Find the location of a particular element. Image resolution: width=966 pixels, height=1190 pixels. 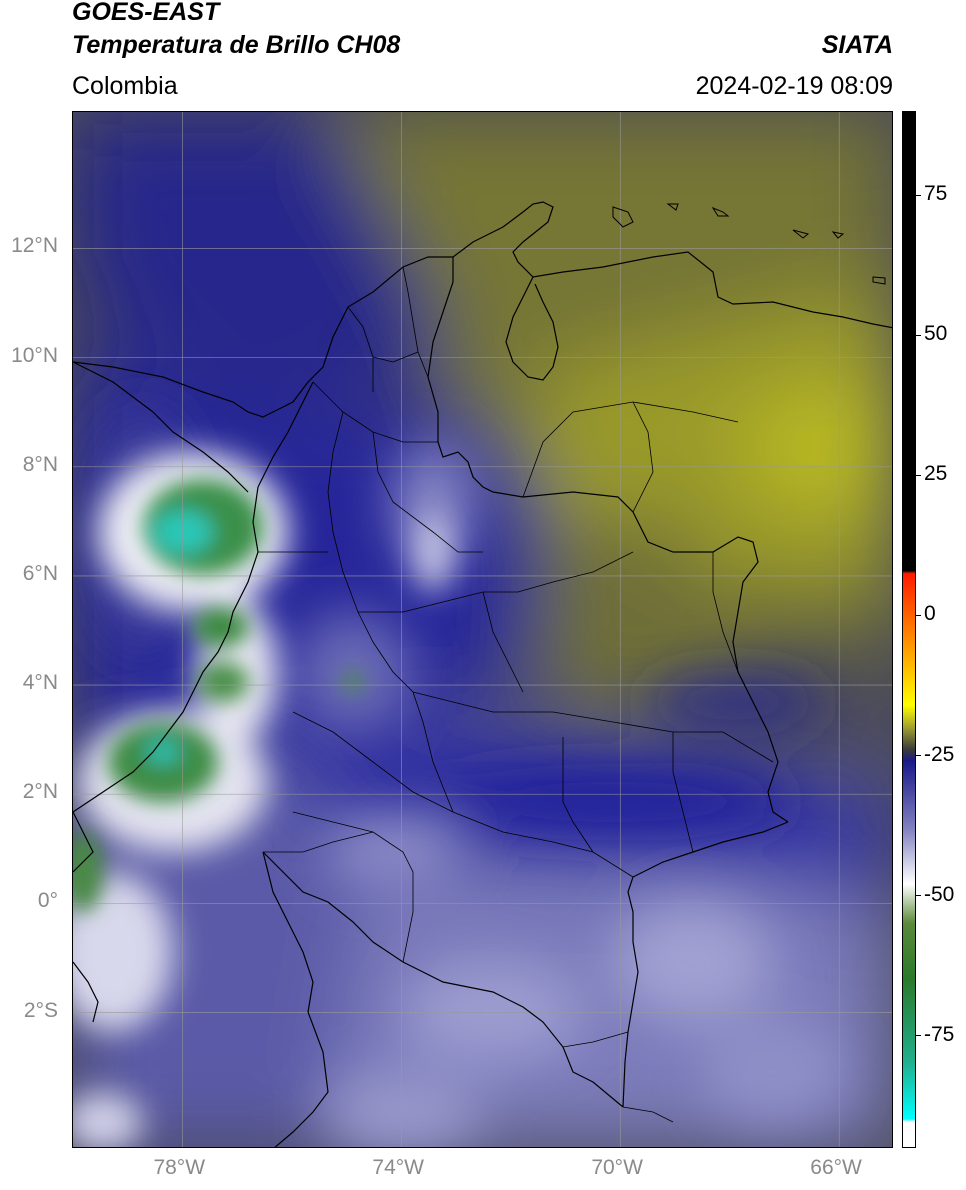

ecuador-peru-border is located at coordinates (295, 999).